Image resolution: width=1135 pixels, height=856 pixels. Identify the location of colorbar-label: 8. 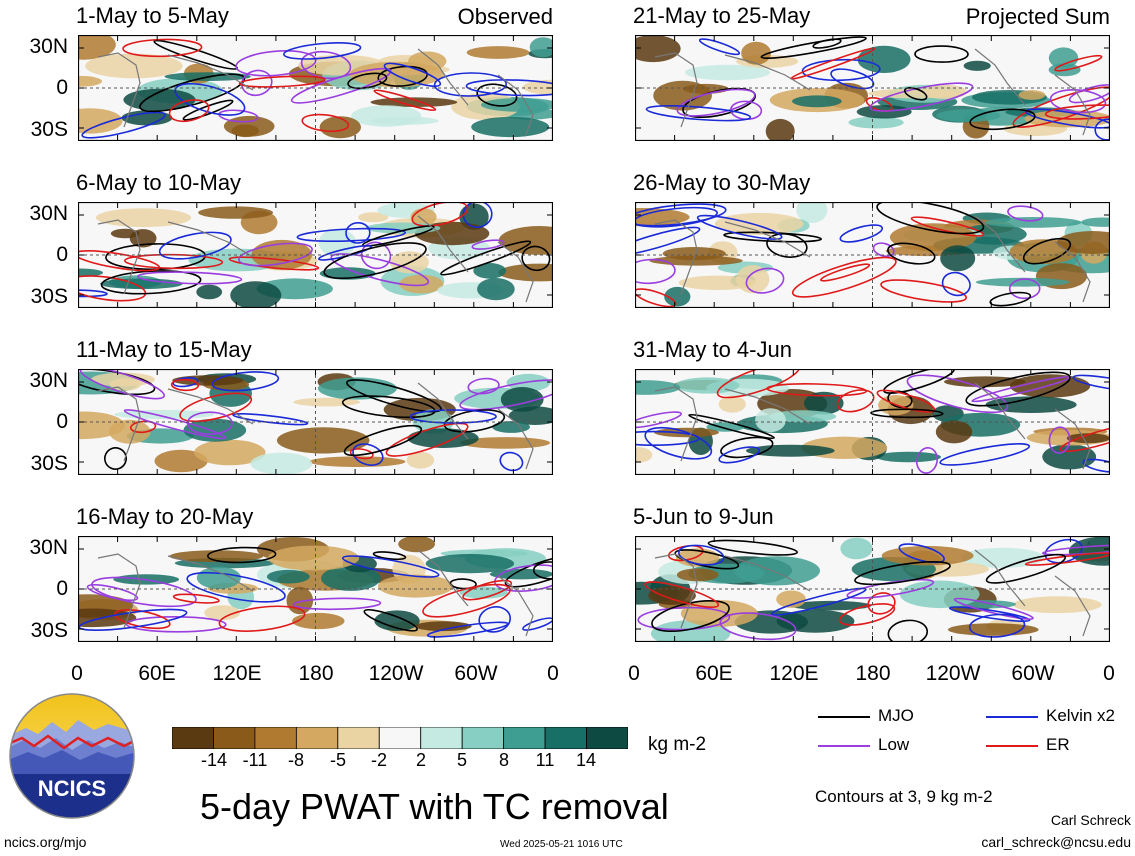
(503, 760).